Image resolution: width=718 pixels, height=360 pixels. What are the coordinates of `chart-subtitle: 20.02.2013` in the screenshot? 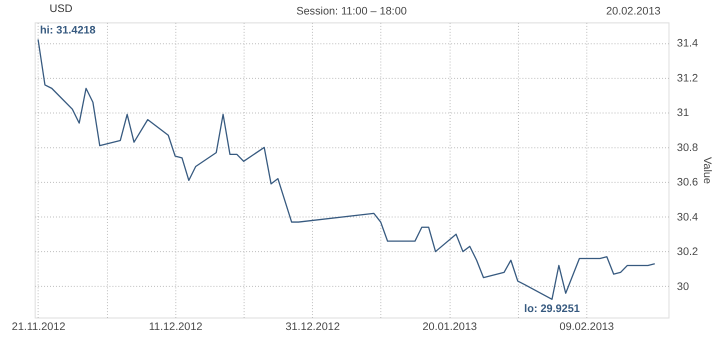 It's located at (633, 11).